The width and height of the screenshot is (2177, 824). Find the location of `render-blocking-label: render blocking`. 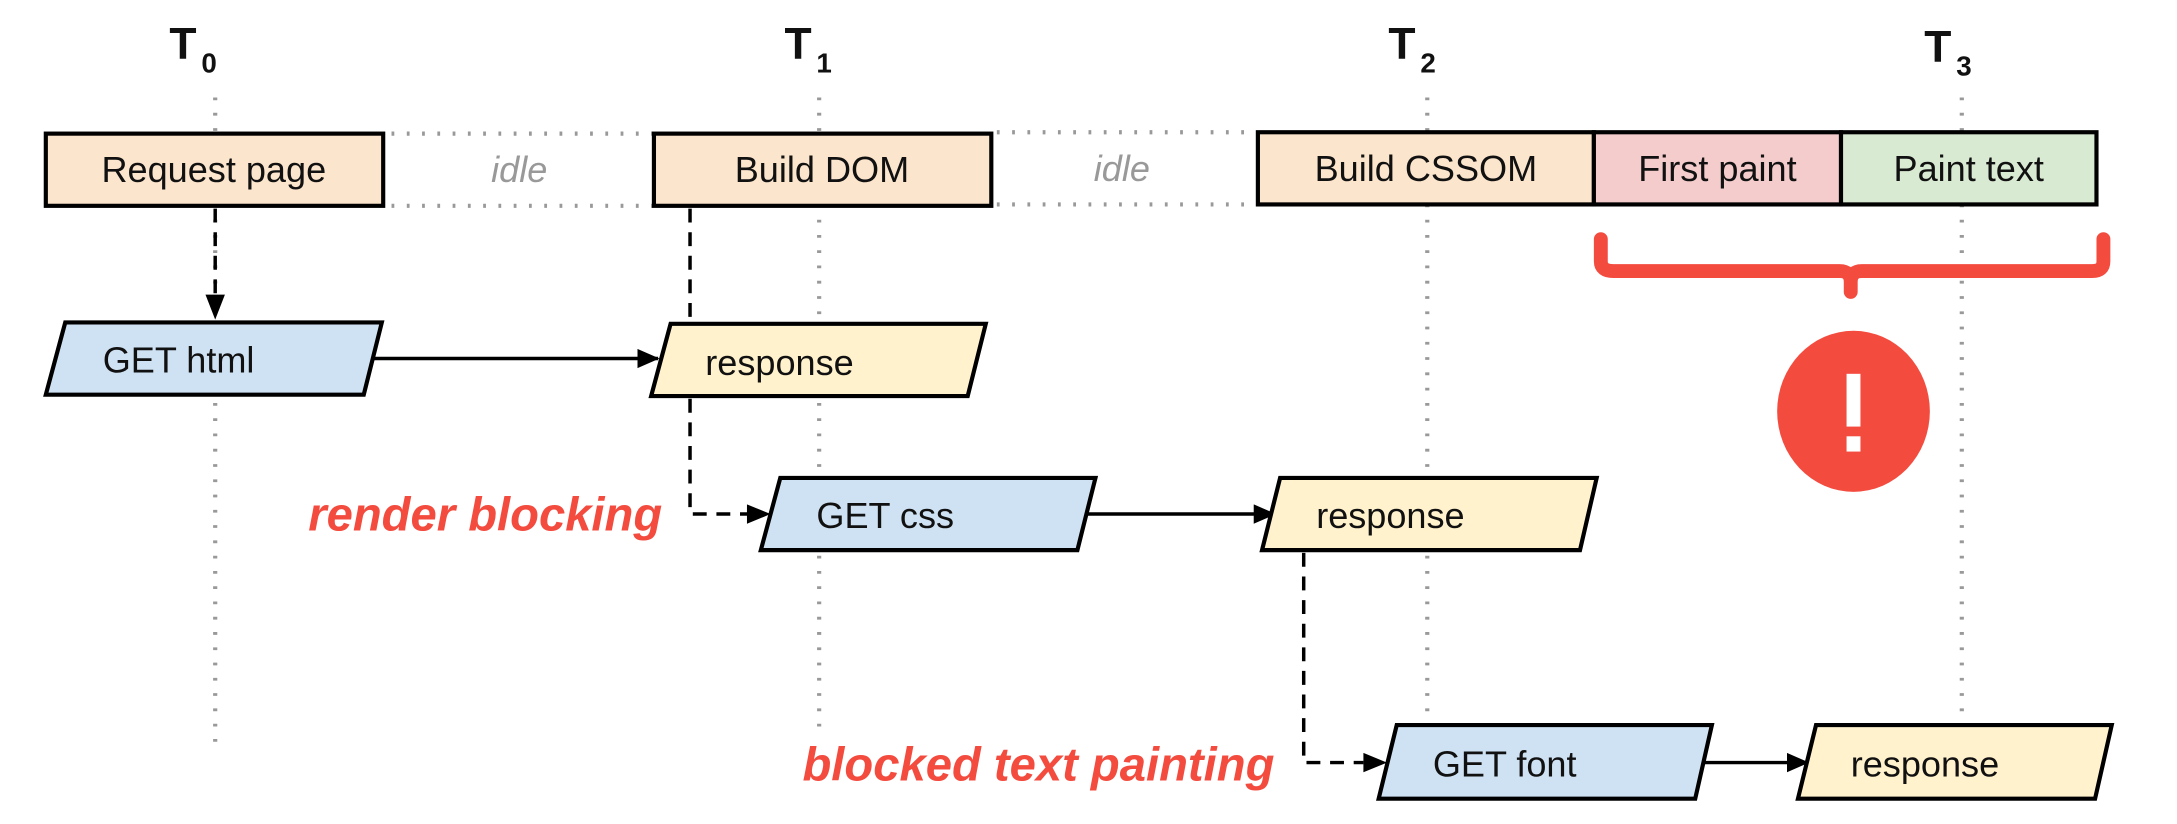

render-blocking-label: render blocking is located at coordinates (485, 515).